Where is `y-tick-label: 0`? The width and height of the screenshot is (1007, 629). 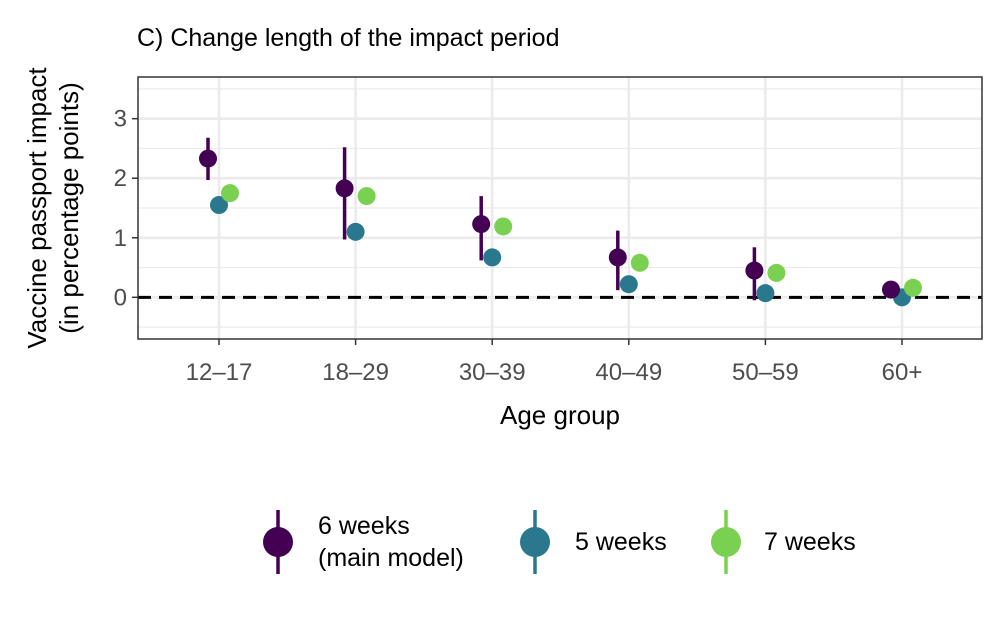
y-tick-label: 0 is located at coordinates (120, 297).